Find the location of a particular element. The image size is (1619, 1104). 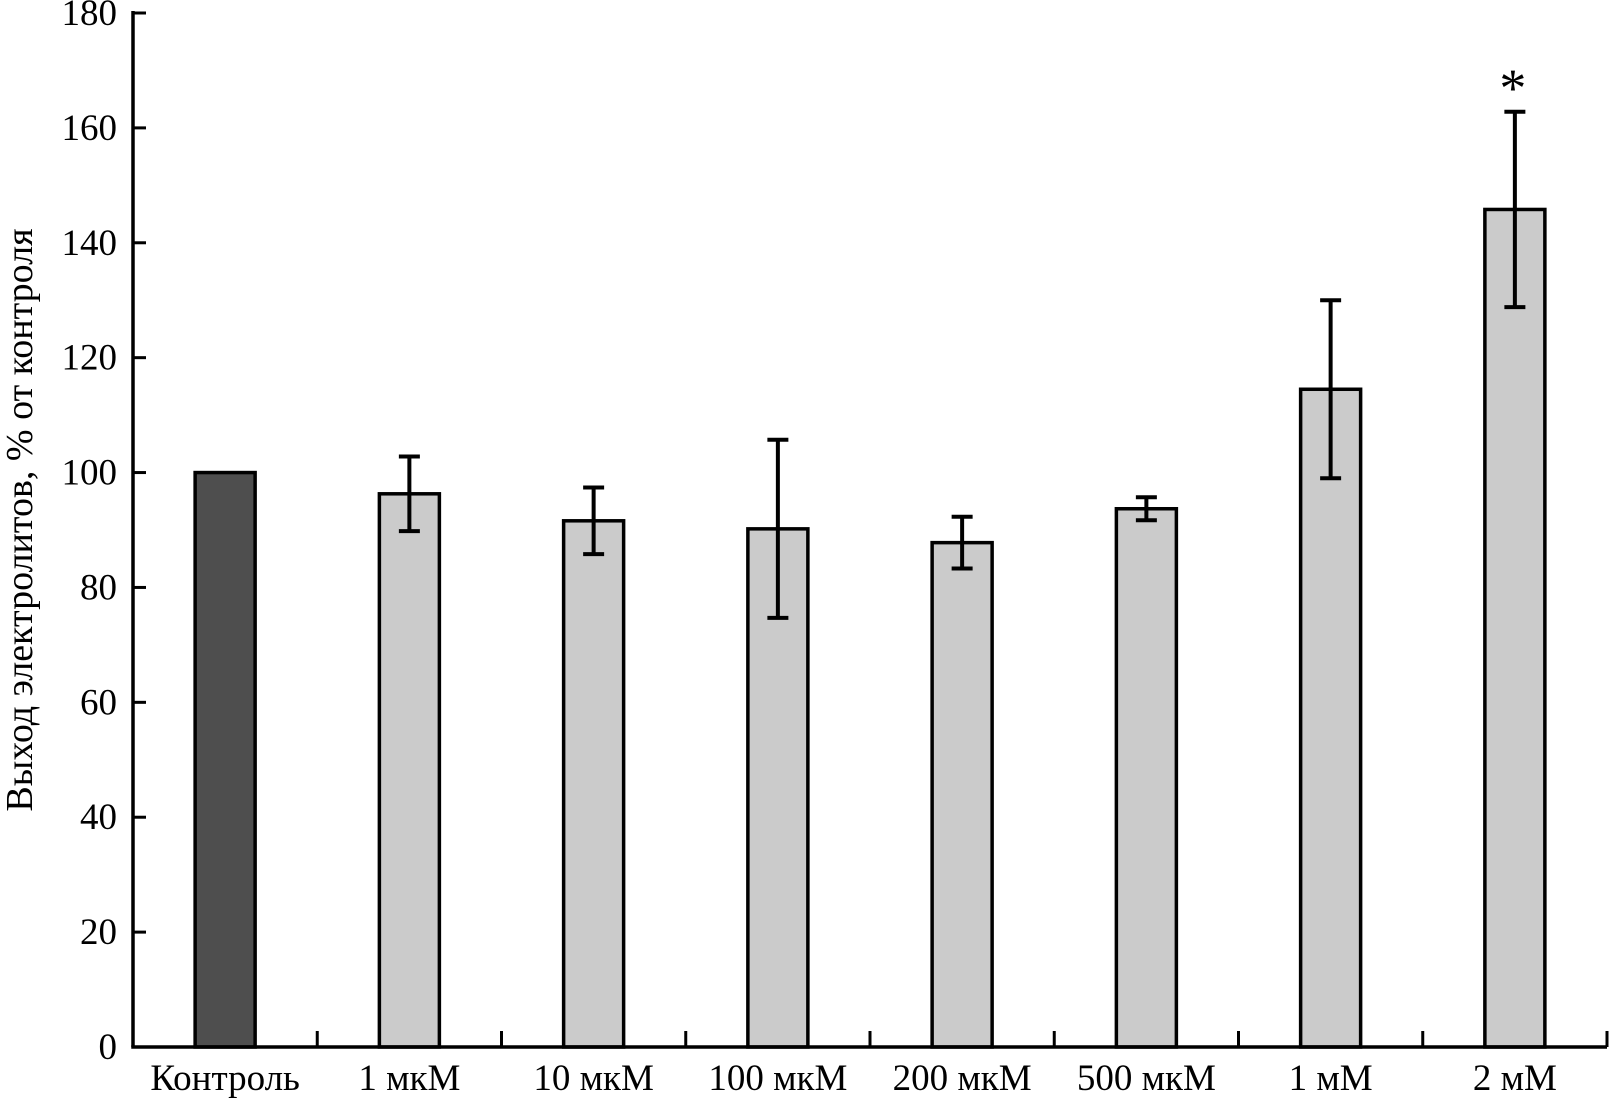

significance-asterisk: * is located at coordinates (1512, 88).